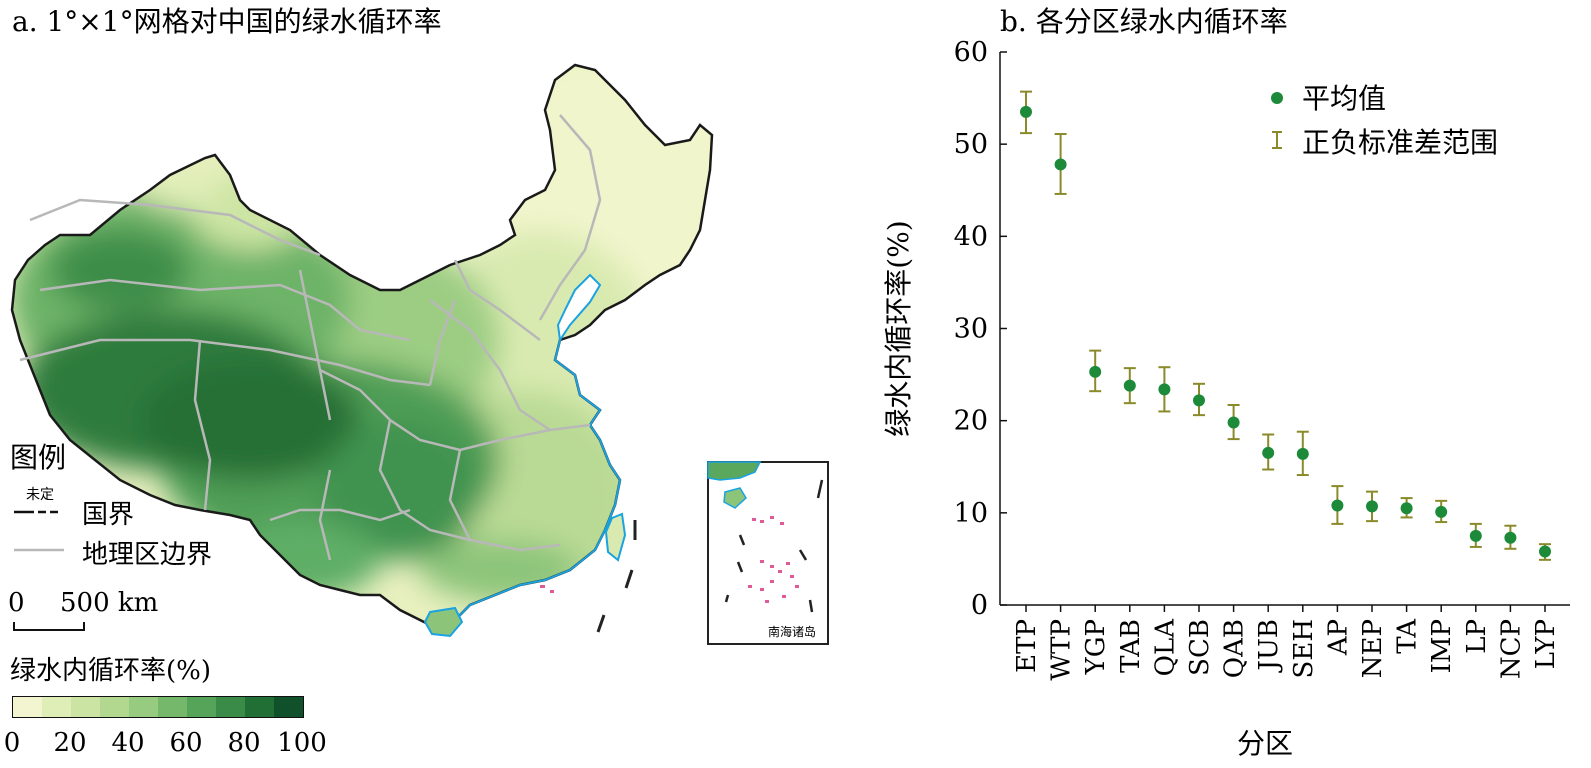 The width and height of the screenshot is (1591, 768). I want to click on south-china-sea-inset, so click(768, 553).